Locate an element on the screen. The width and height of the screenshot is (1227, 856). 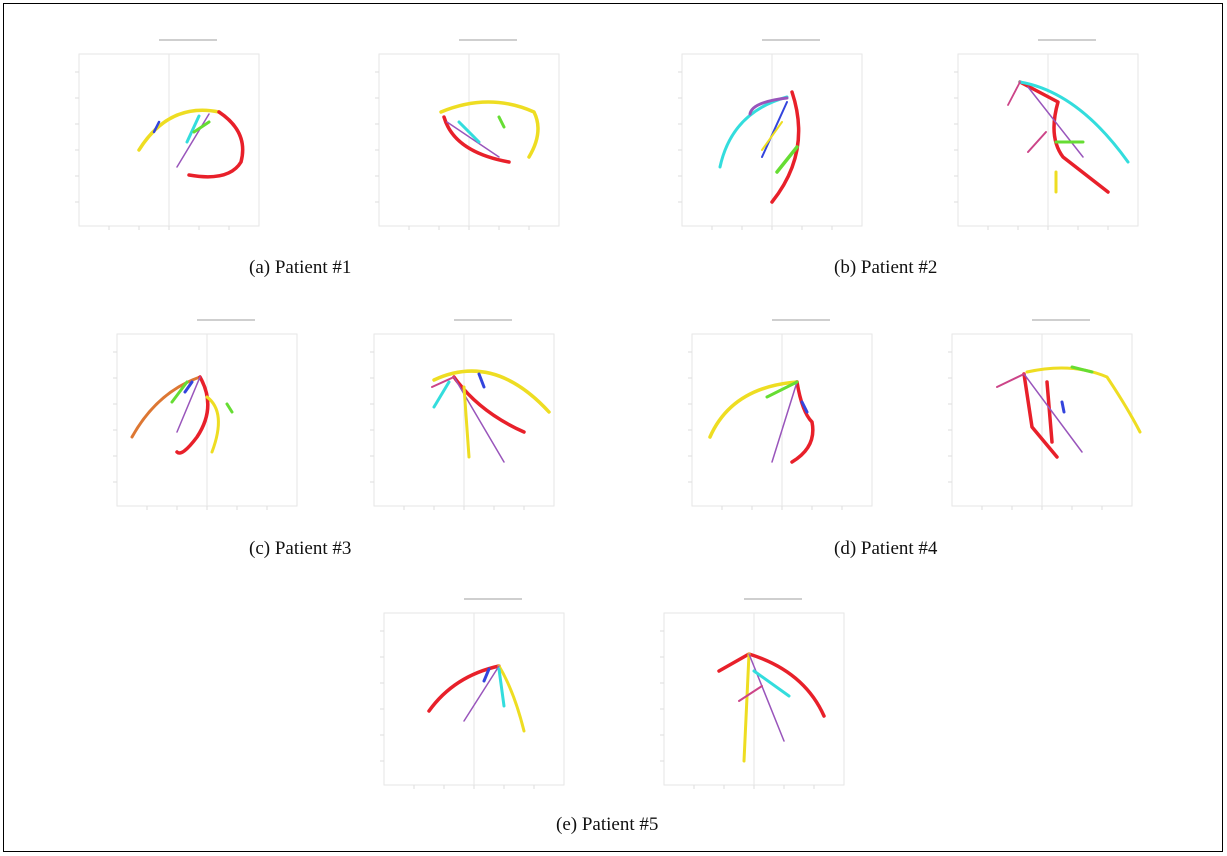
vessel-plot-a-right is located at coordinates (467, 134).